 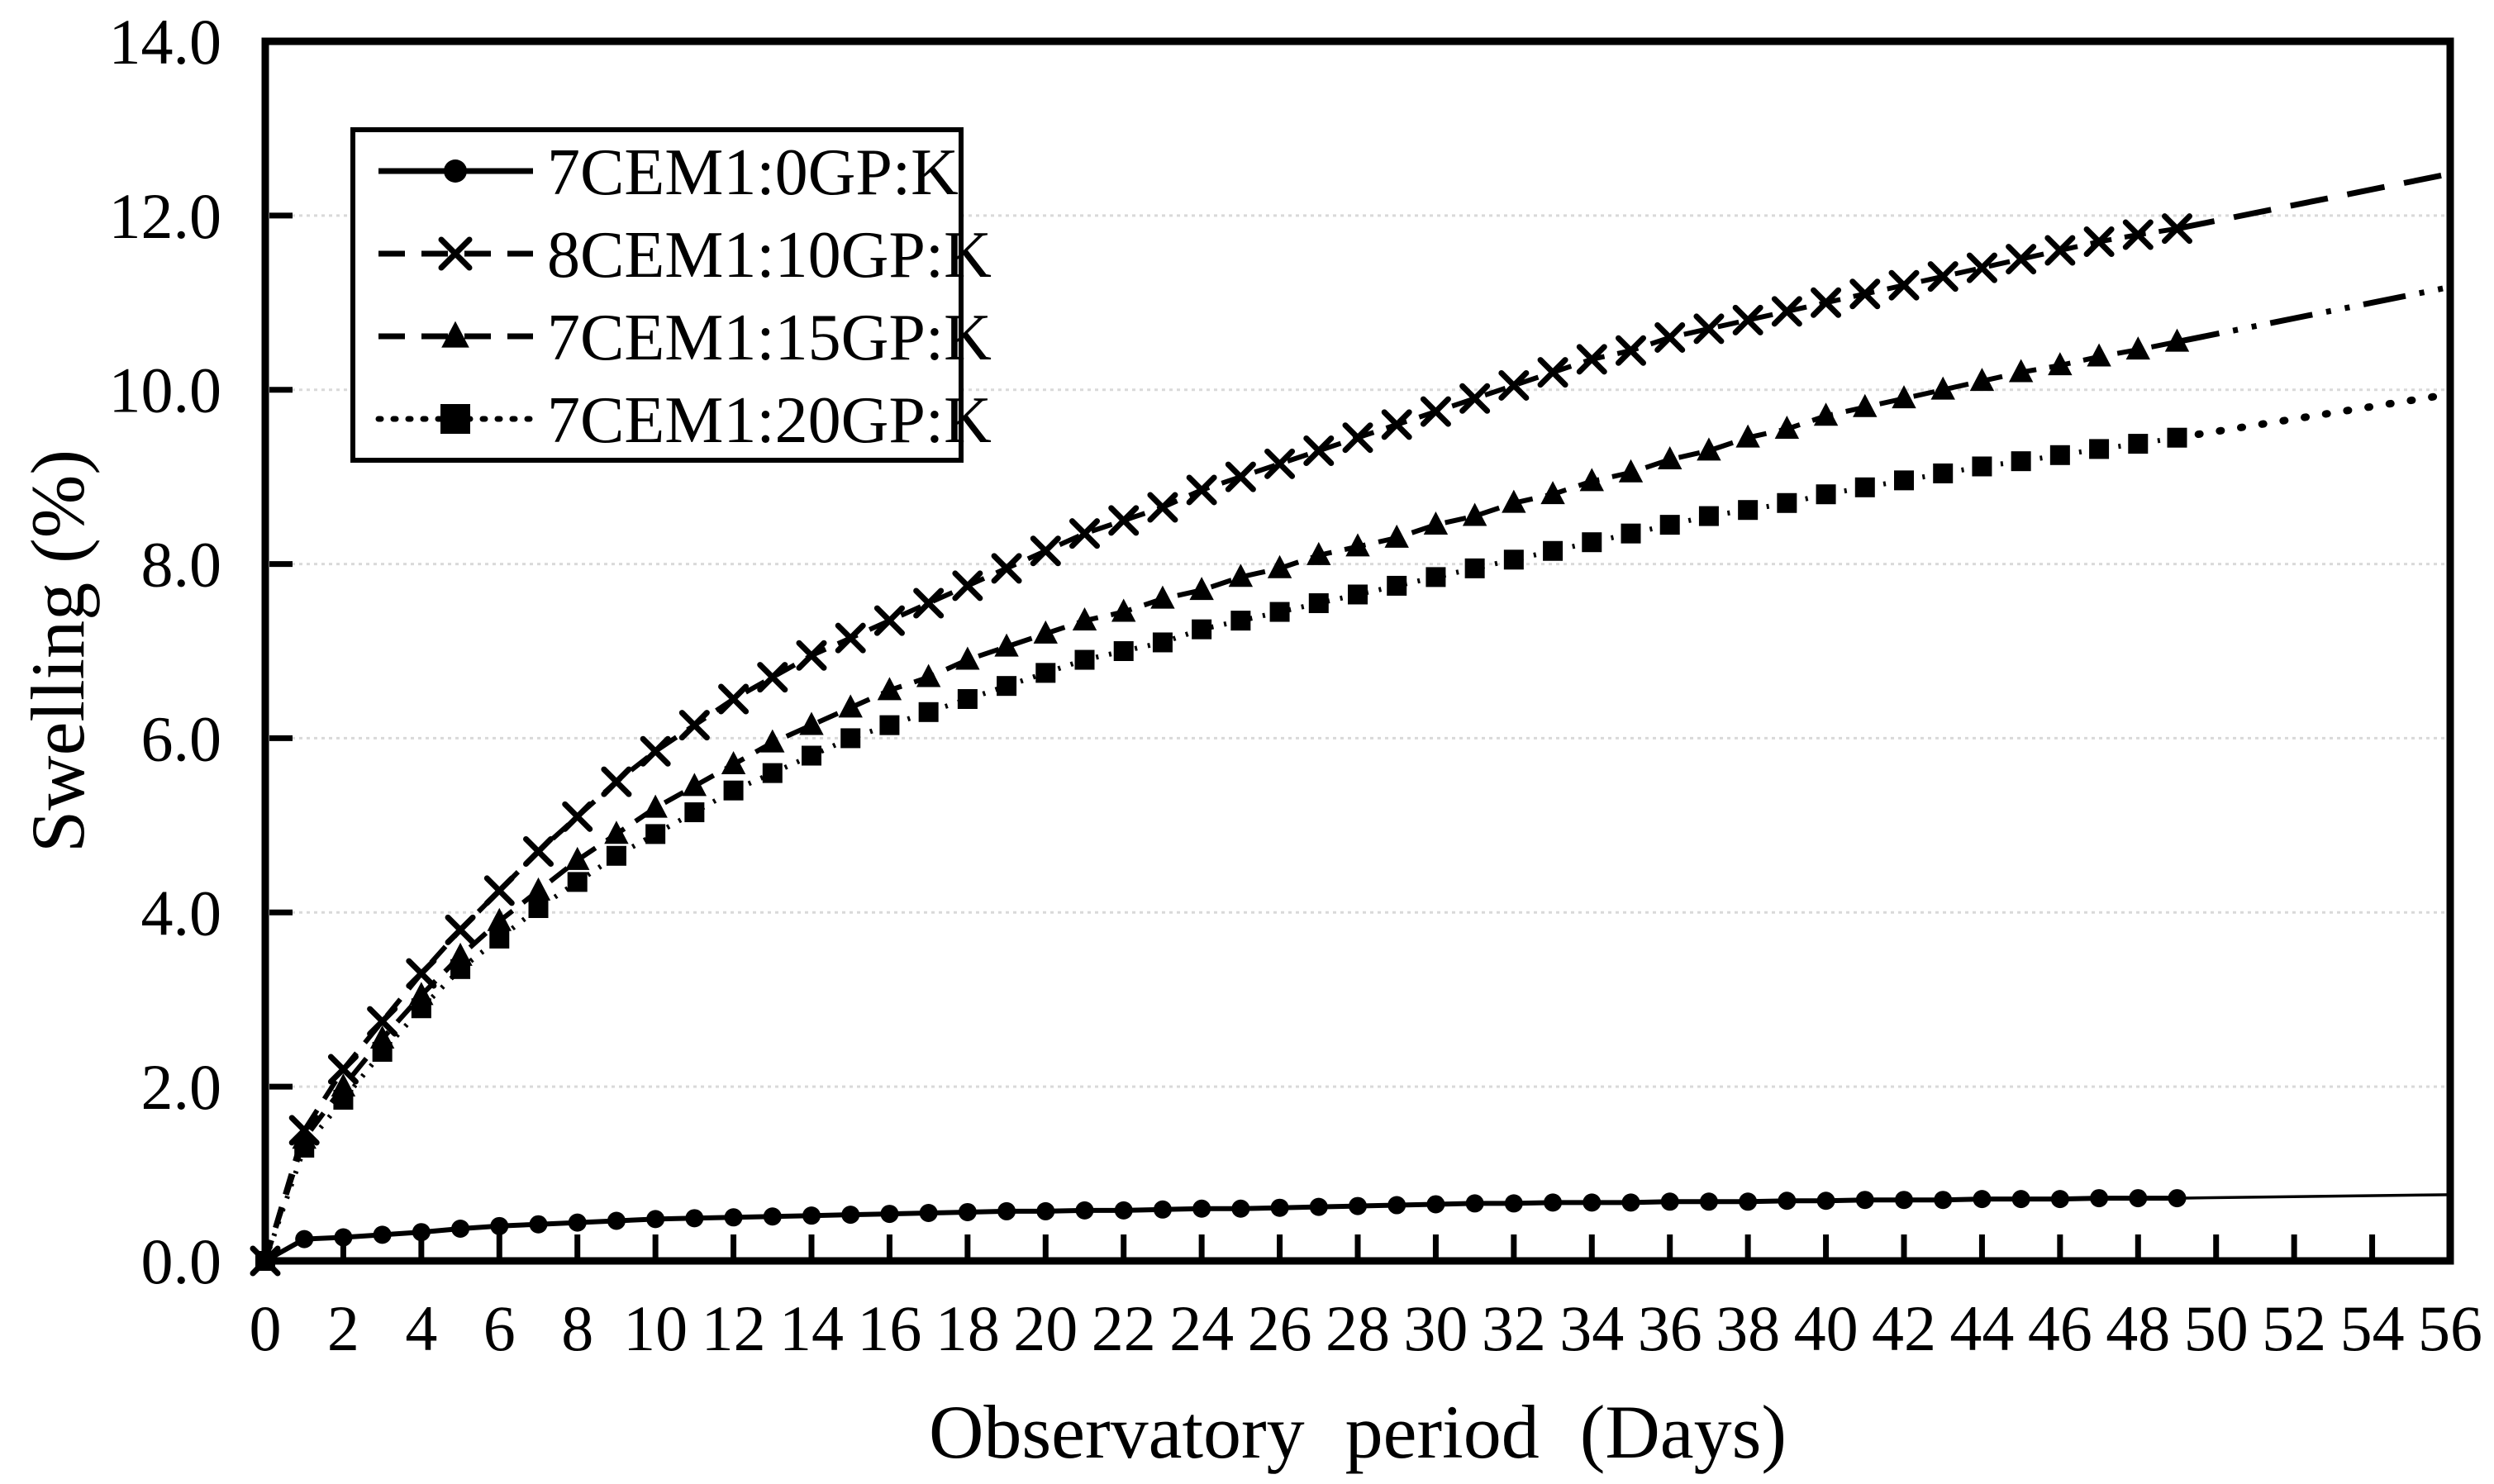 I want to click on x-tick-label: 28, so click(x=1358, y=1328).